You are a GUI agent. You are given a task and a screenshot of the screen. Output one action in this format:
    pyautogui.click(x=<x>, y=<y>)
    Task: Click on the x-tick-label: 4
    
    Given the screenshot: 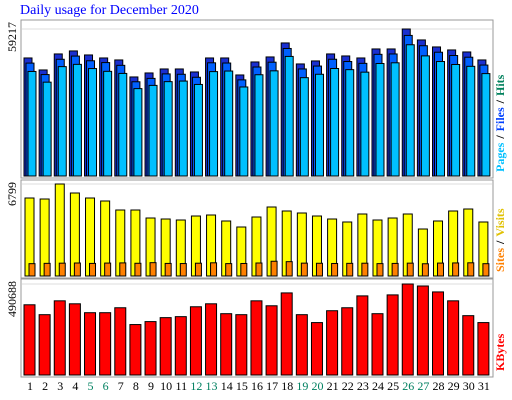 What is the action you would take?
    pyautogui.click(x=75, y=386)
    